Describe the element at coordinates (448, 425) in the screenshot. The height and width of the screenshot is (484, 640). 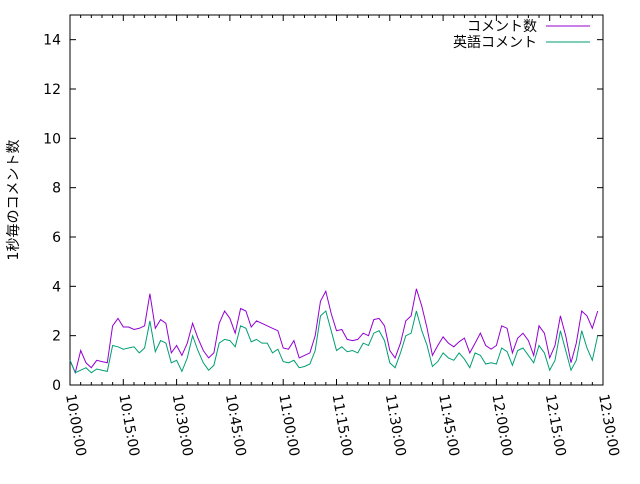
I see `x-tick-label: 11:45:00` at that location.